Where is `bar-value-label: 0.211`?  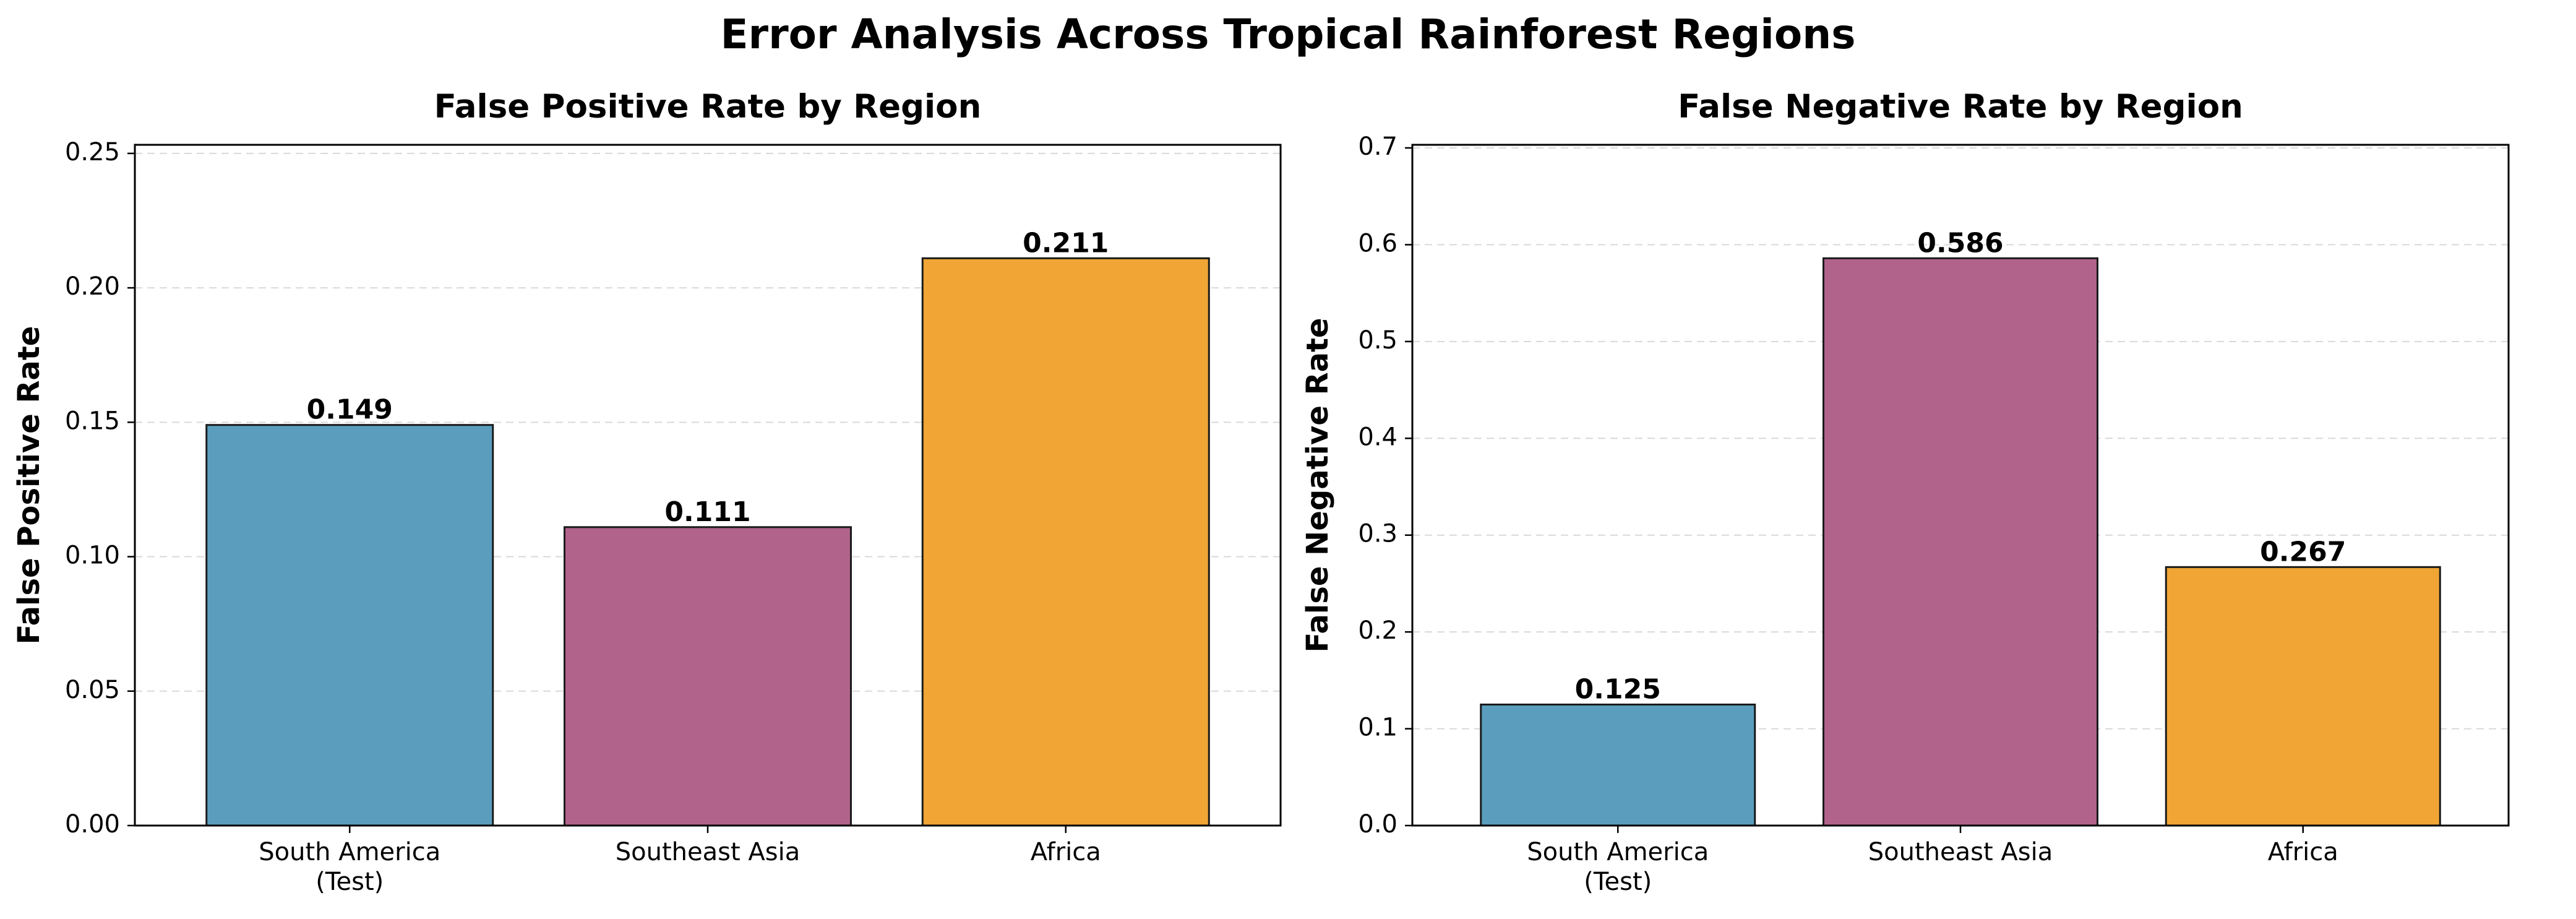
bar-value-label: 0.211 is located at coordinates (1066, 243).